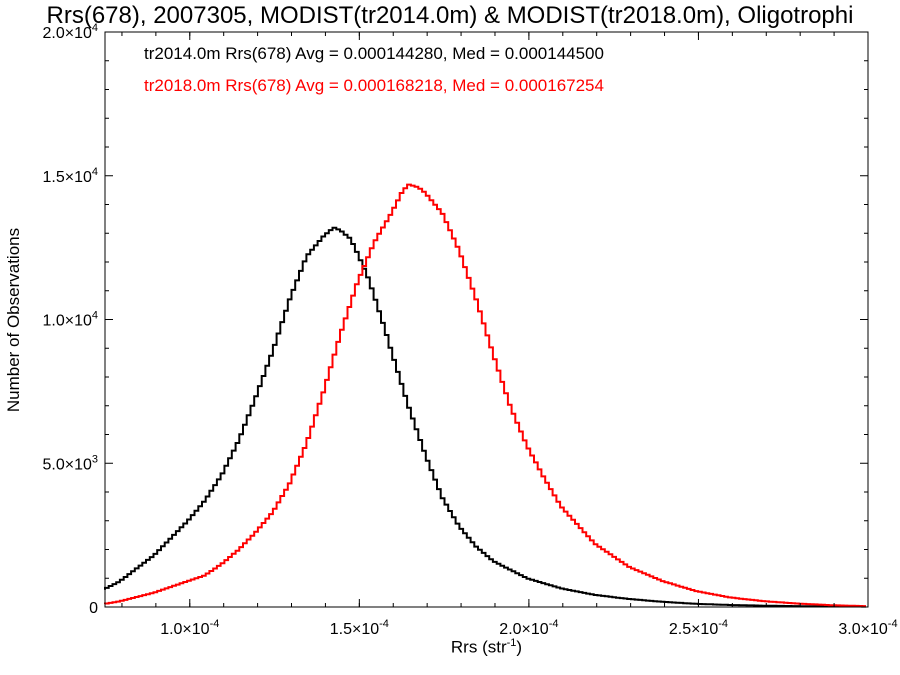  Describe the element at coordinates (70, 32) in the screenshot. I see `y-tick-label-4: 2.0×10⁴` at that location.